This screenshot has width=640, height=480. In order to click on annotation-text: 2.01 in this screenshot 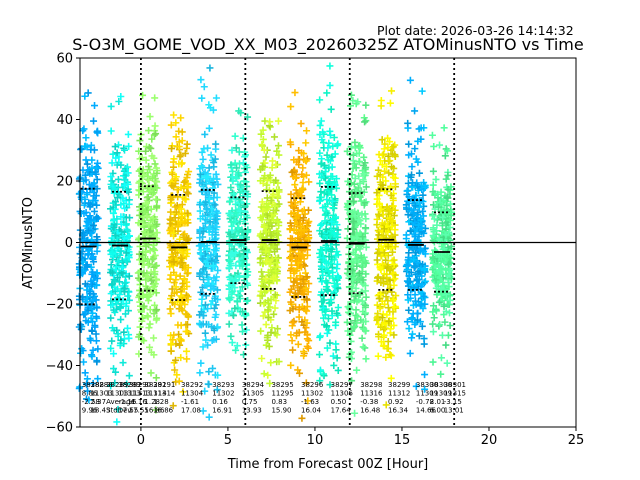, I will do `click(438, 402)`.